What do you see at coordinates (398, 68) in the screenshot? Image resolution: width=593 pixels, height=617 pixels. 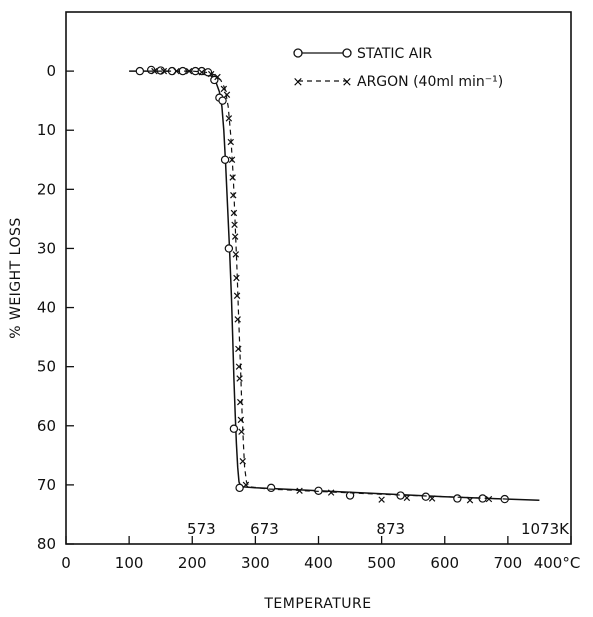 I see `legend: STATIC AIR × × ARGON (40ml min⁻¹)` at bounding box center [398, 68].